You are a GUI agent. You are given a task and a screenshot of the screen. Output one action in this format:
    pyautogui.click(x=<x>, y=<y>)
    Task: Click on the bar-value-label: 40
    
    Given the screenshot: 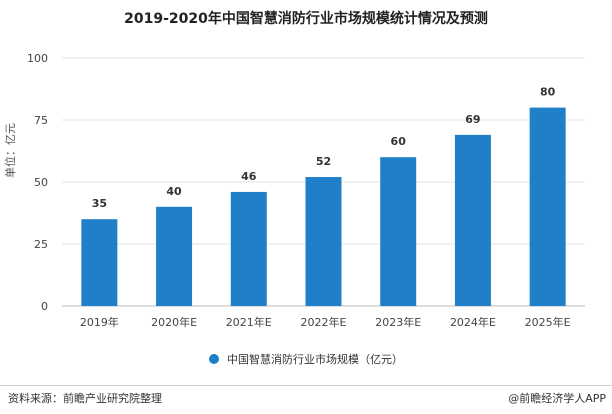 What is the action you would take?
    pyautogui.click(x=174, y=191)
    